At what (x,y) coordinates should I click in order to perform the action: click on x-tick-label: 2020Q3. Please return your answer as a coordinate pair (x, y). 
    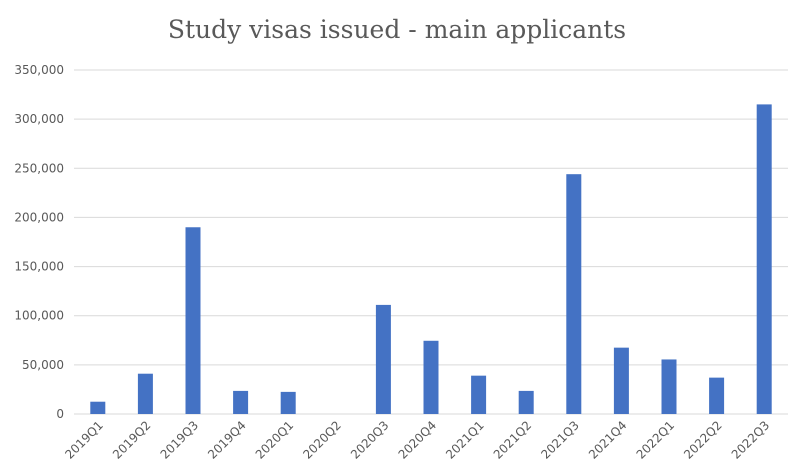
    Looking at the image, I should click on (370, 440).